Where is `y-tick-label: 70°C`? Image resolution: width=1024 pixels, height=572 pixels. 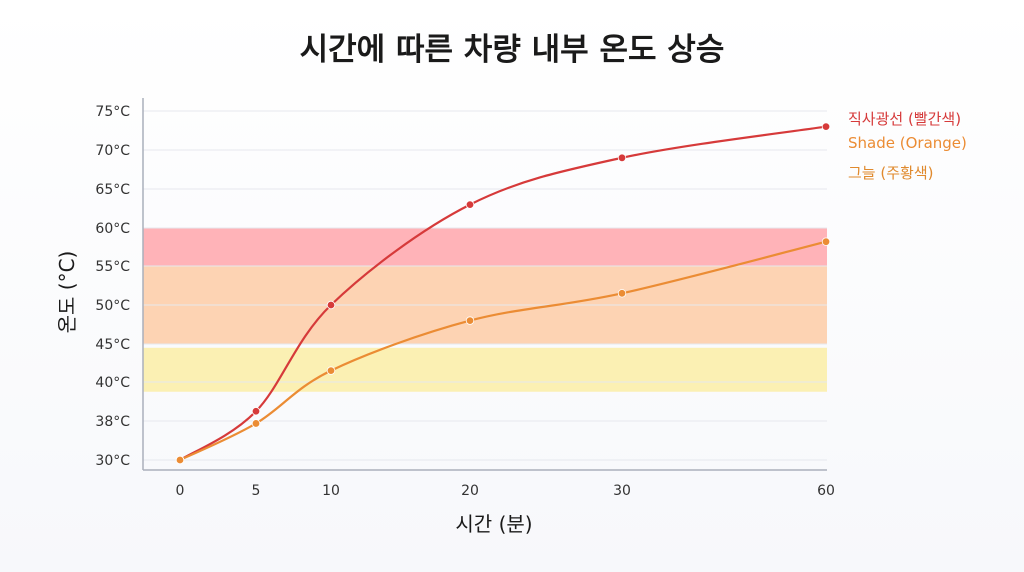
y-tick-label: 70°C is located at coordinates (112, 151).